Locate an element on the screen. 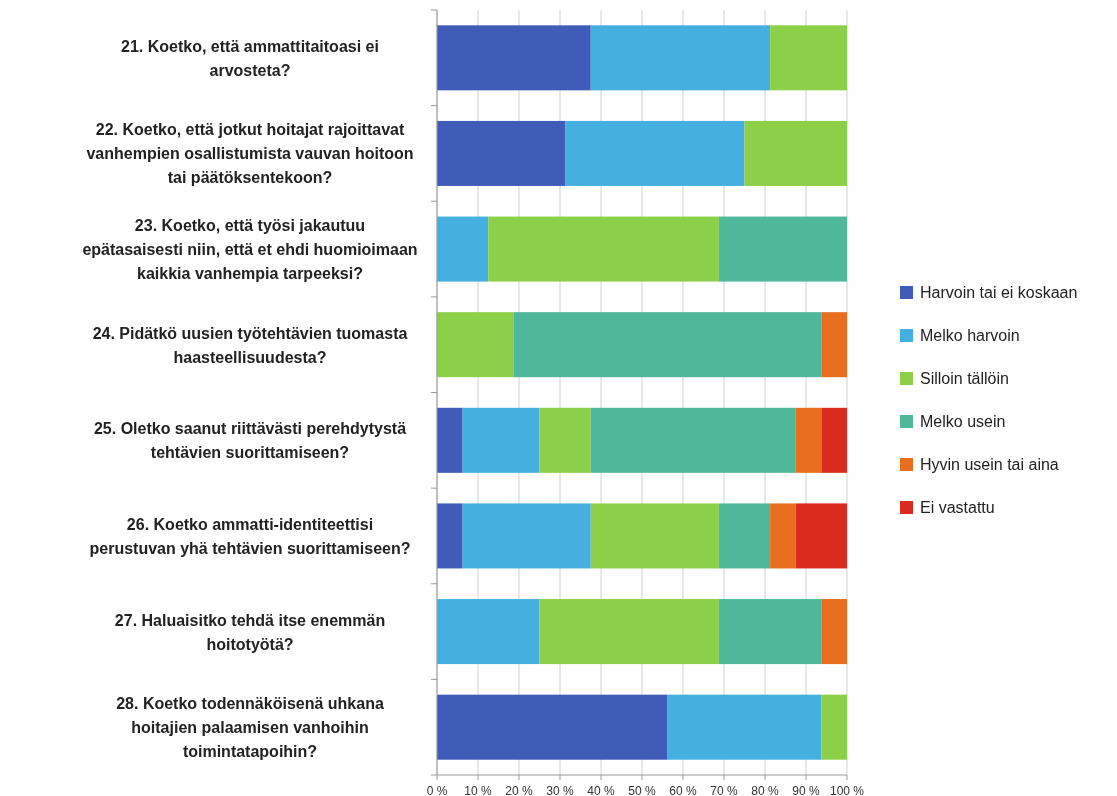 This screenshot has height=796, width=1117. legend-label: Ei vastattu is located at coordinates (957, 507).